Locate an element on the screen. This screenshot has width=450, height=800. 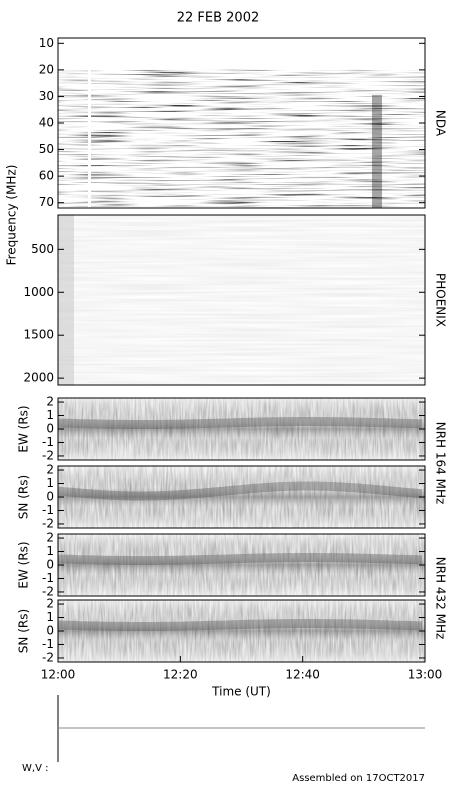
x-tick-label: 12:20 is located at coordinates (180, 675).